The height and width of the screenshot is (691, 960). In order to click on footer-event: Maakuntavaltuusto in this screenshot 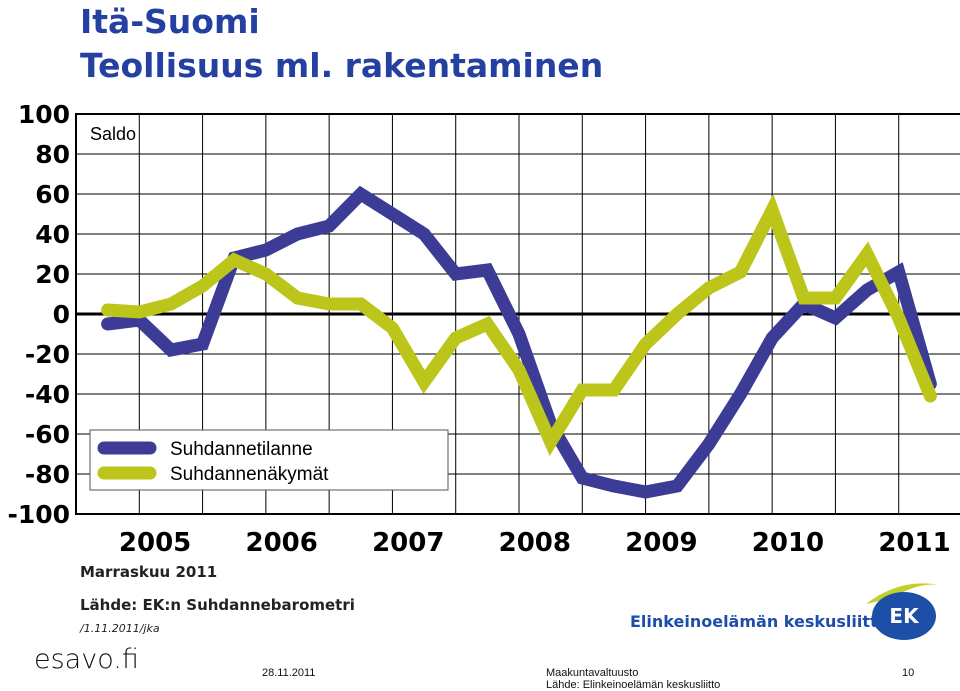, I will do `click(592, 673)`.